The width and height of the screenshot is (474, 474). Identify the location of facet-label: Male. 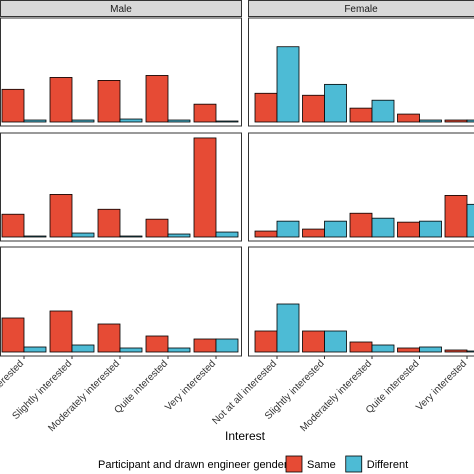
(121, 9).